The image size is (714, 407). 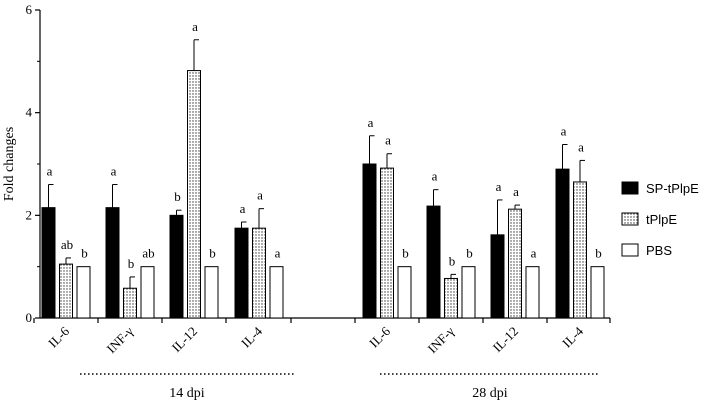 I want to click on group-label: 14 dpi, so click(x=187, y=393).